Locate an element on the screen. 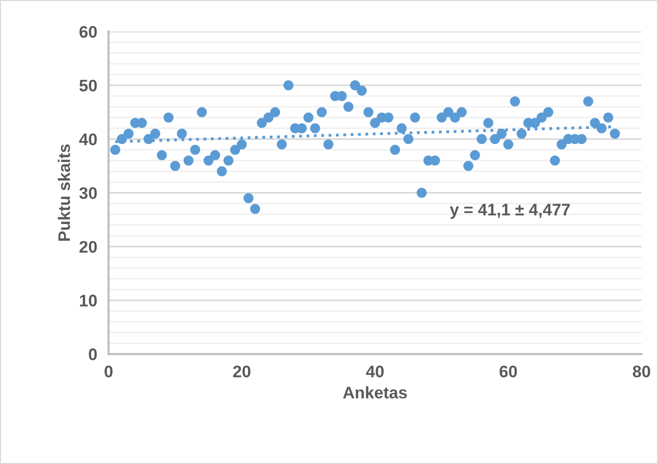  x-tick-label: 80 is located at coordinates (641, 372).